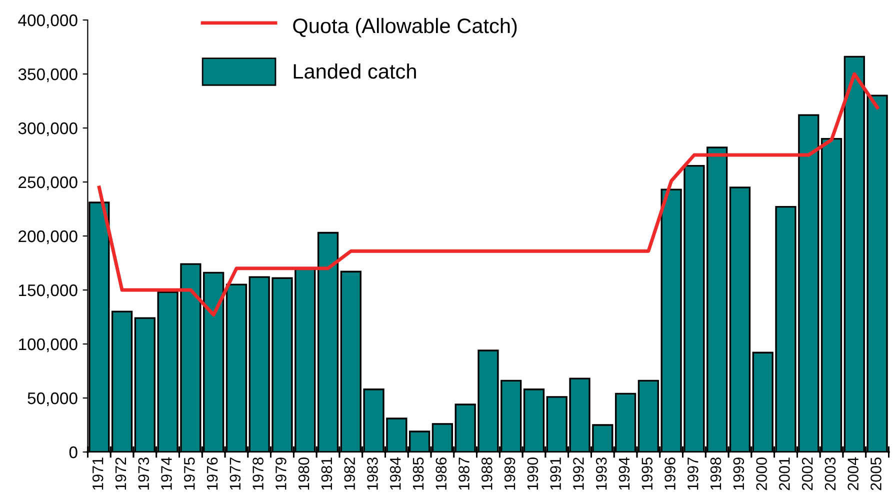 The height and width of the screenshot is (500, 895). I want to click on x-tick-label: 2001, so click(784, 474).